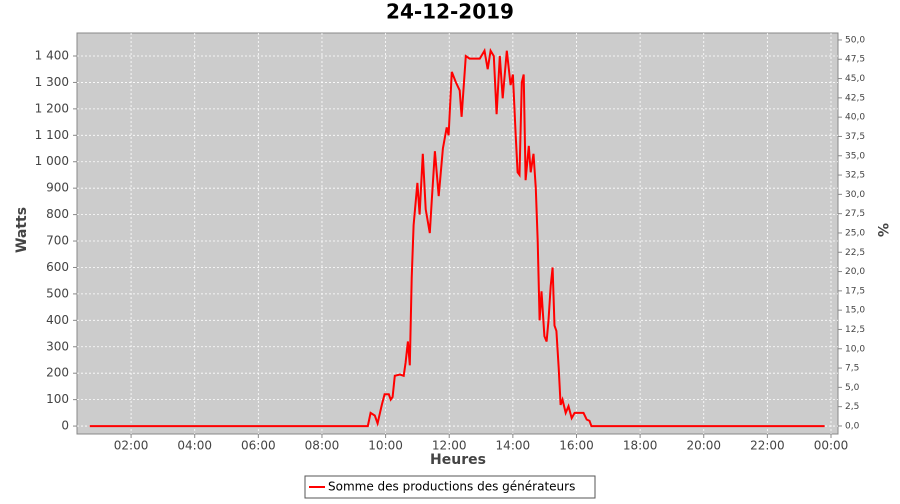 The width and height of the screenshot is (900, 504). Describe the element at coordinates (855, 118) in the screenshot. I see `y2-tick-label: 40,0` at that location.